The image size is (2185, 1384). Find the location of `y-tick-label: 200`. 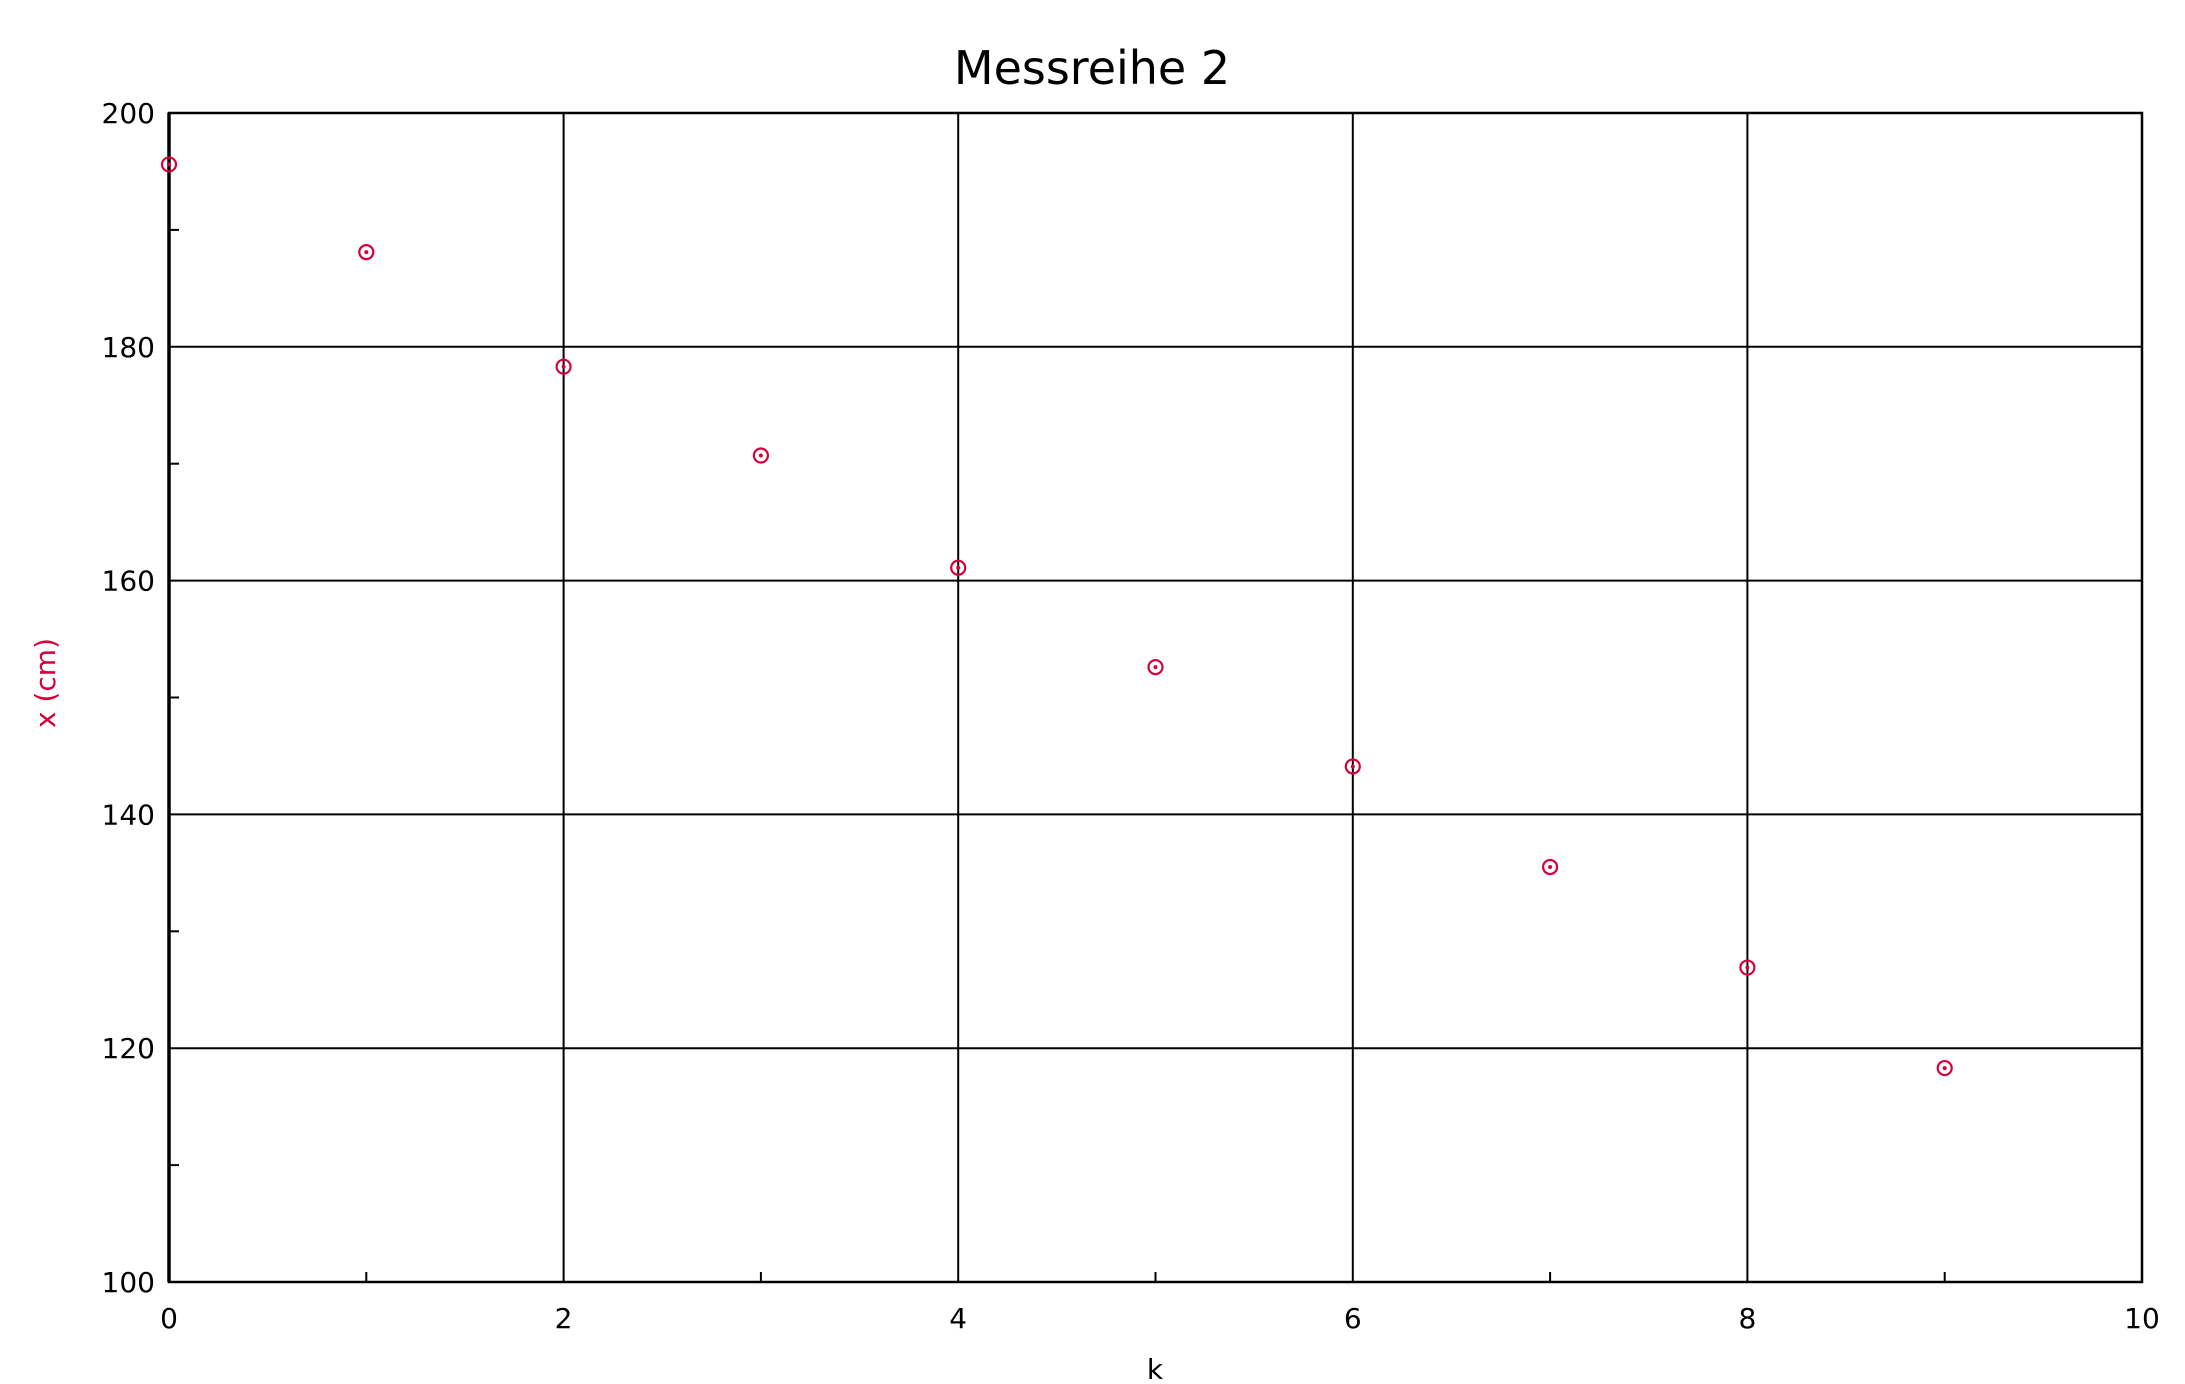

y-tick-label: 200 is located at coordinates (128, 113).